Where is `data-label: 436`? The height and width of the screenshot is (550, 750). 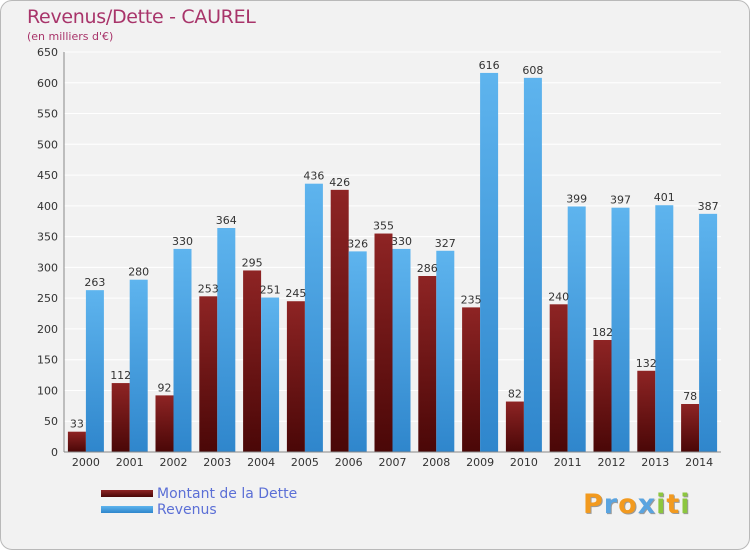 data-label: 436 is located at coordinates (313, 176).